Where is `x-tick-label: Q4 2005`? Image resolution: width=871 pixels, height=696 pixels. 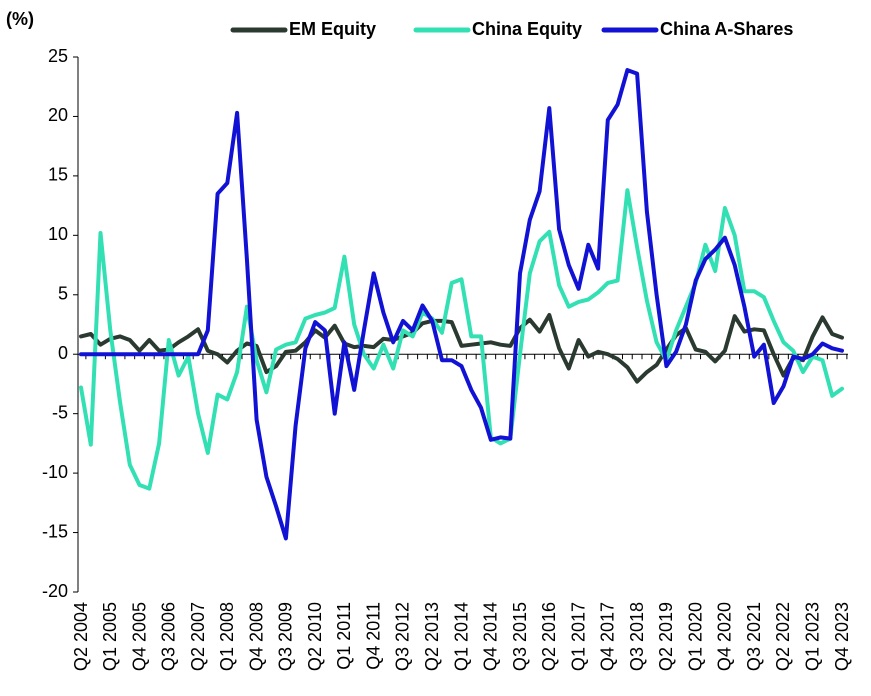
x-tick-label: Q4 2005 is located at coordinates (139, 636).